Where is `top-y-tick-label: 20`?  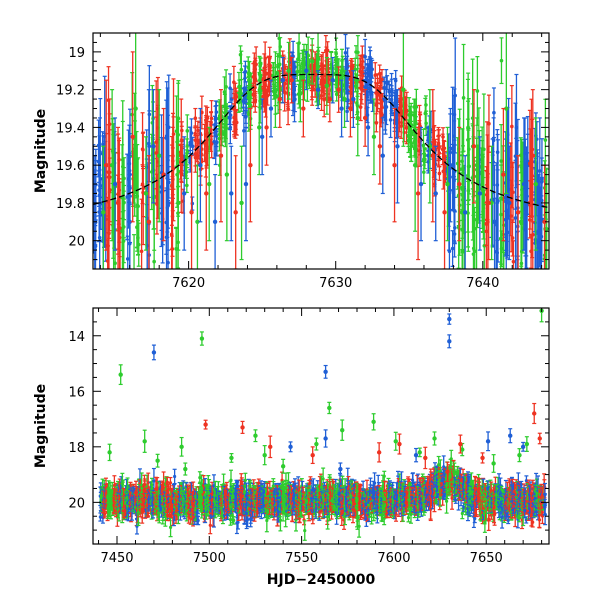
top-y-tick-label: 20 is located at coordinates (76, 242).